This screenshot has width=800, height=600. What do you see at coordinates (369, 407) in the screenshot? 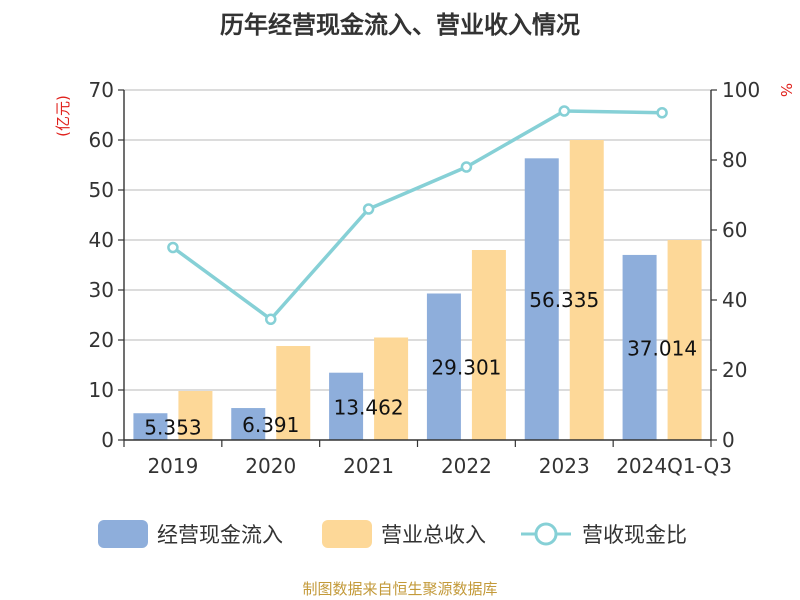
I see `bar-data-label: 13.462` at bounding box center [369, 407].